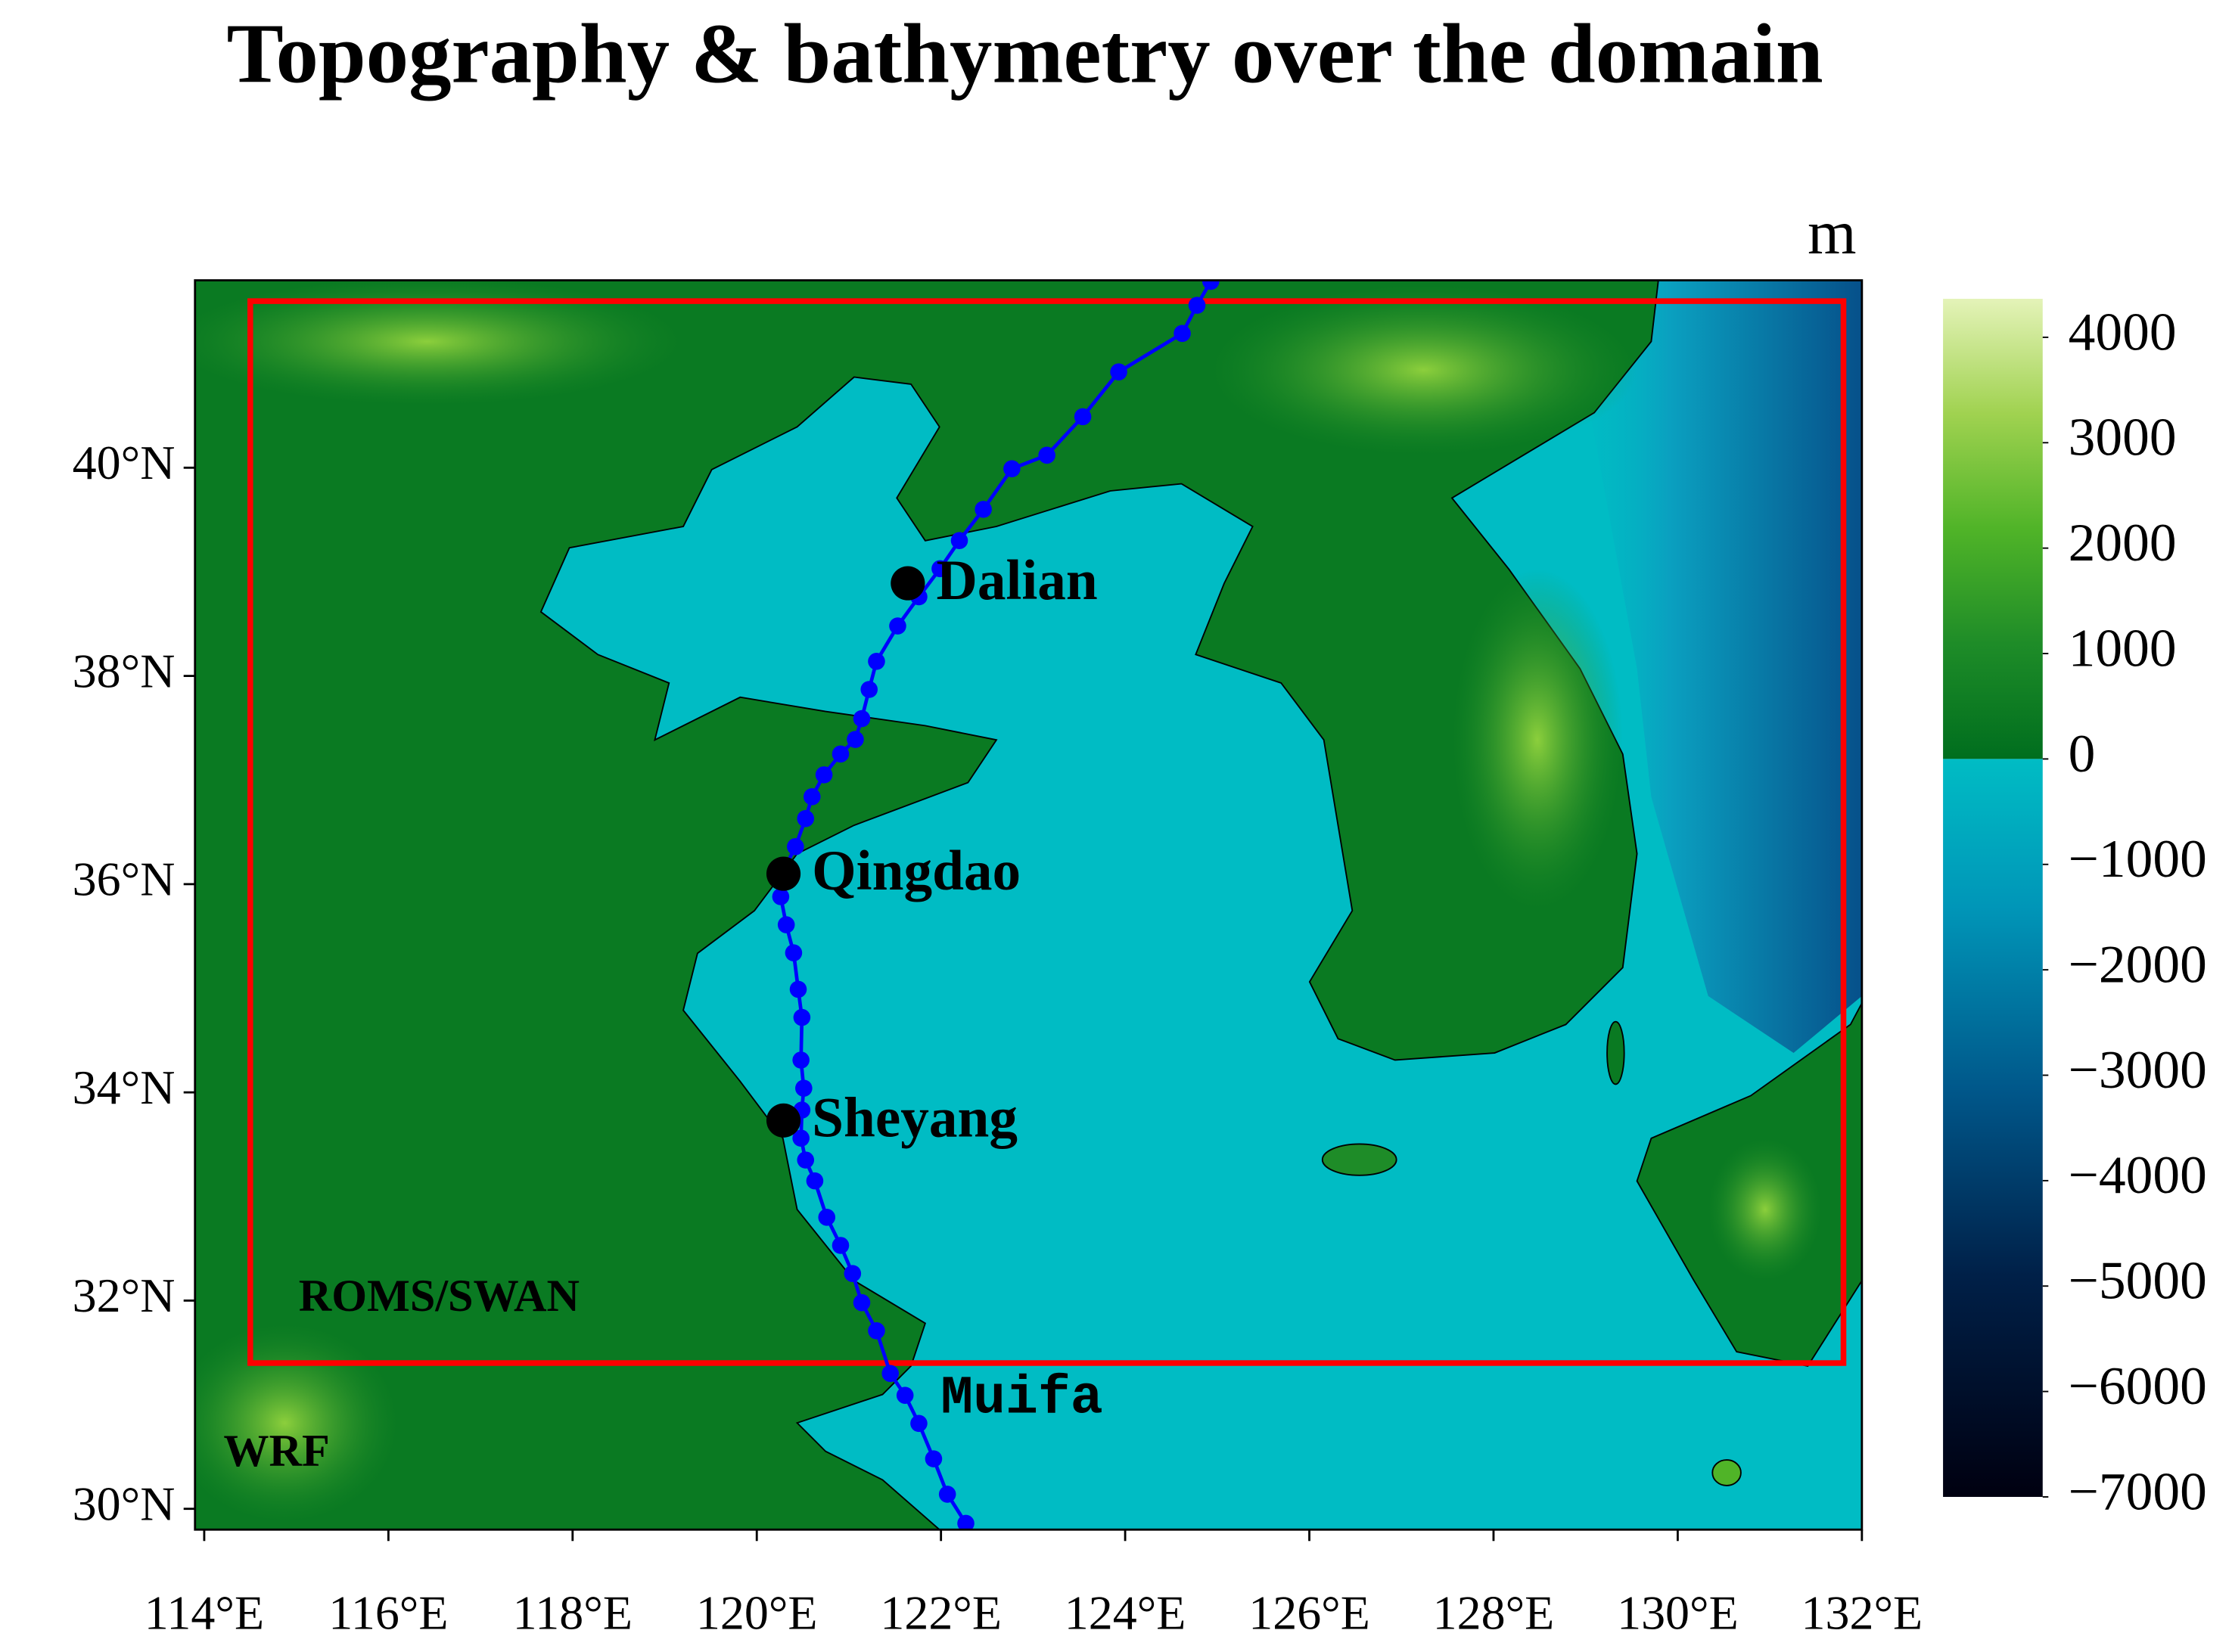 The height and width of the screenshot is (1652, 2232). Describe the element at coordinates (916, 871) in the screenshot. I see `city-label: Qingdao` at that location.